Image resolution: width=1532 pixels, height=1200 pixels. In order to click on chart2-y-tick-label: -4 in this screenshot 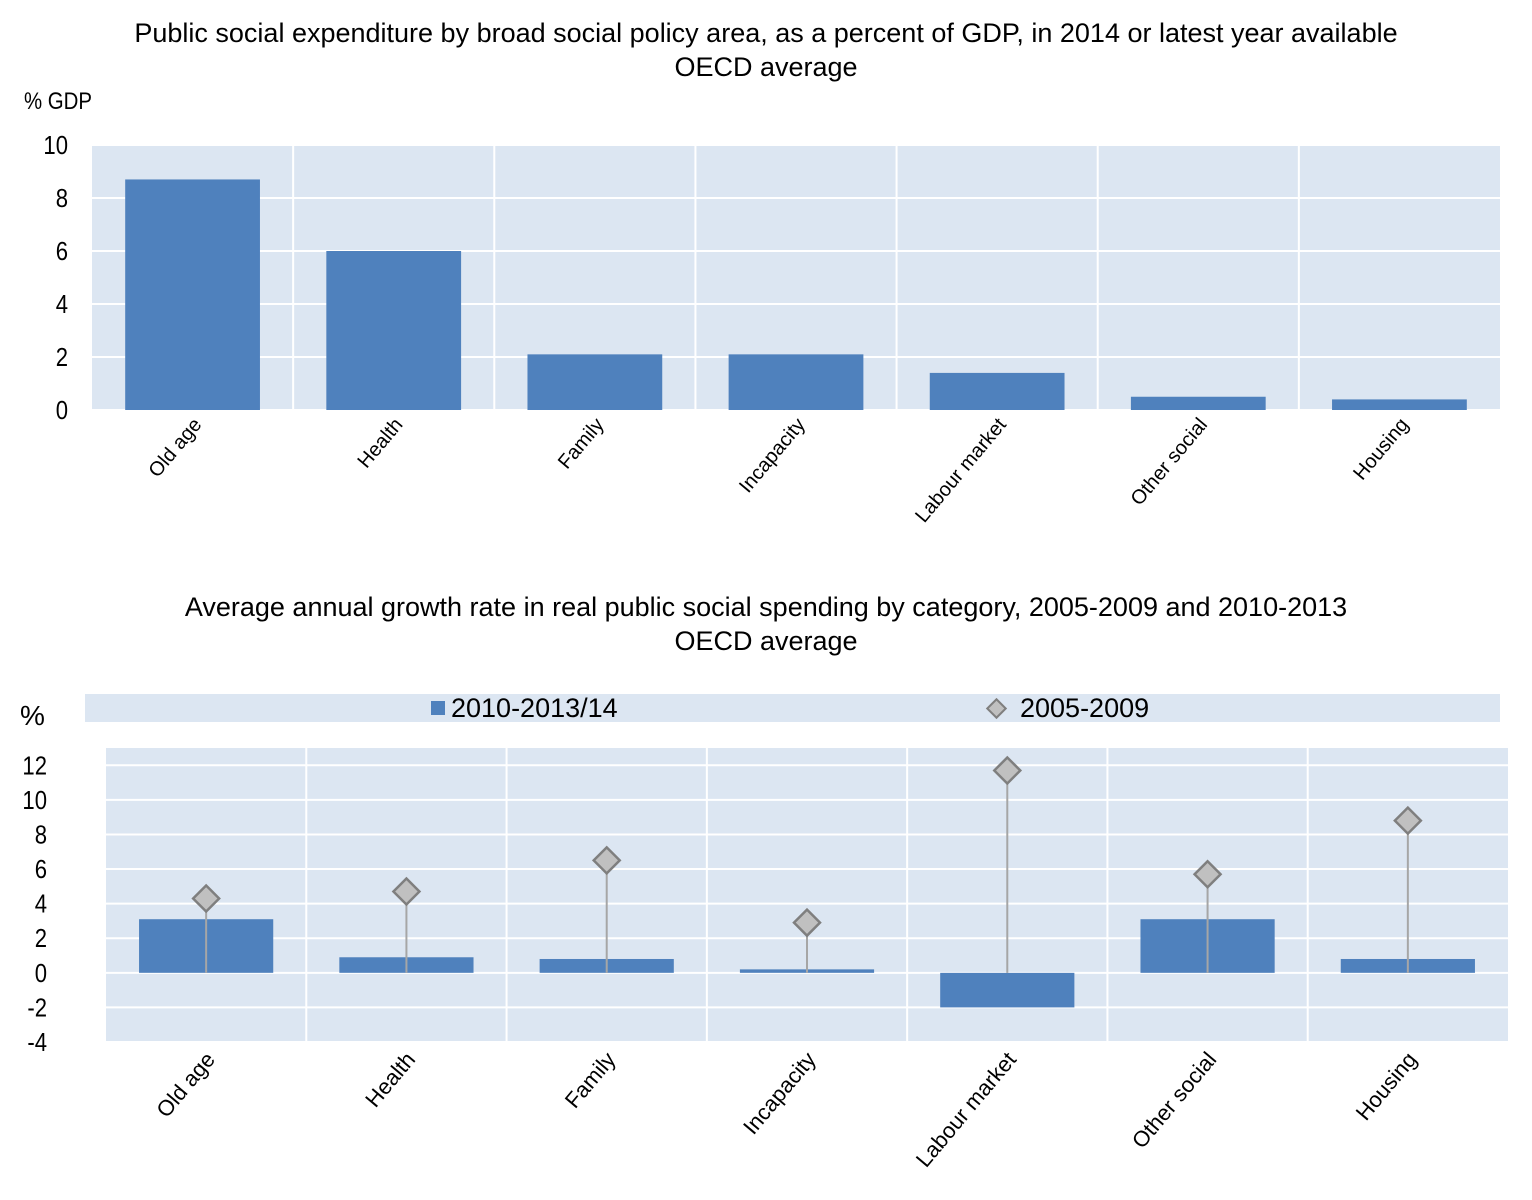, I will do `click(37, 1042)`.